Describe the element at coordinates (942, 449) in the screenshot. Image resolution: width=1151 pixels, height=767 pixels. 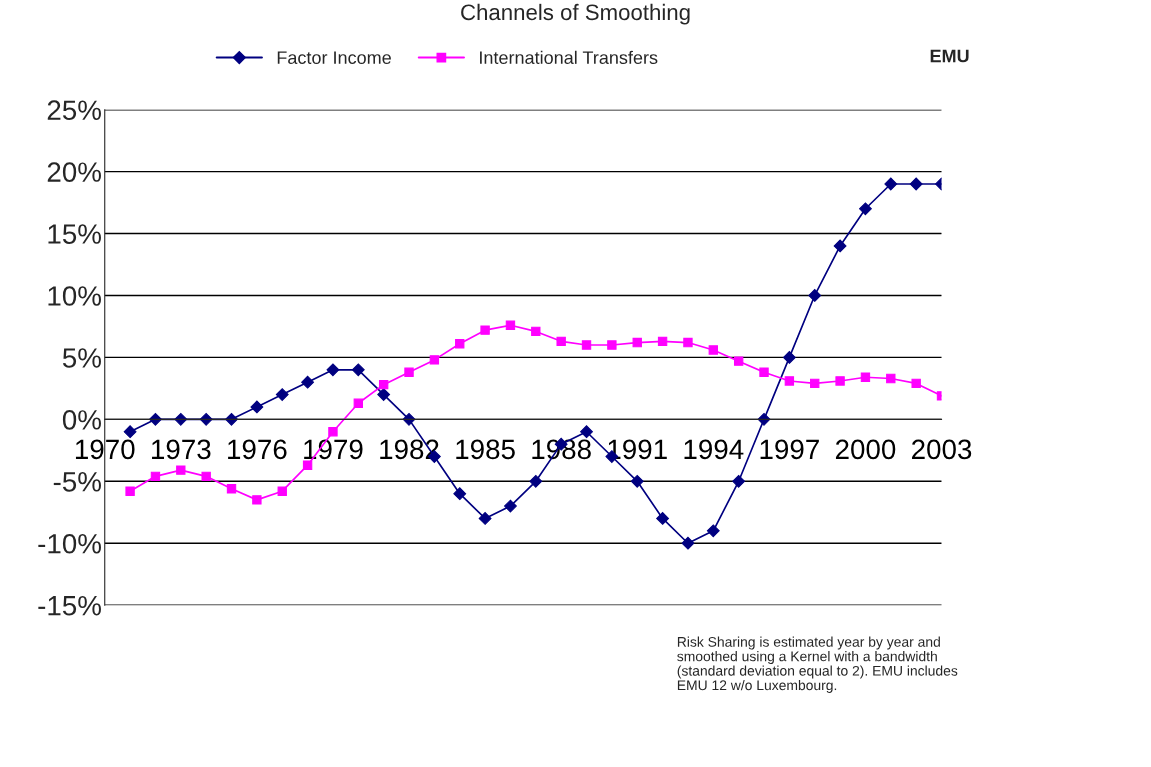
I see `x-tick-label: 2003` at that location.